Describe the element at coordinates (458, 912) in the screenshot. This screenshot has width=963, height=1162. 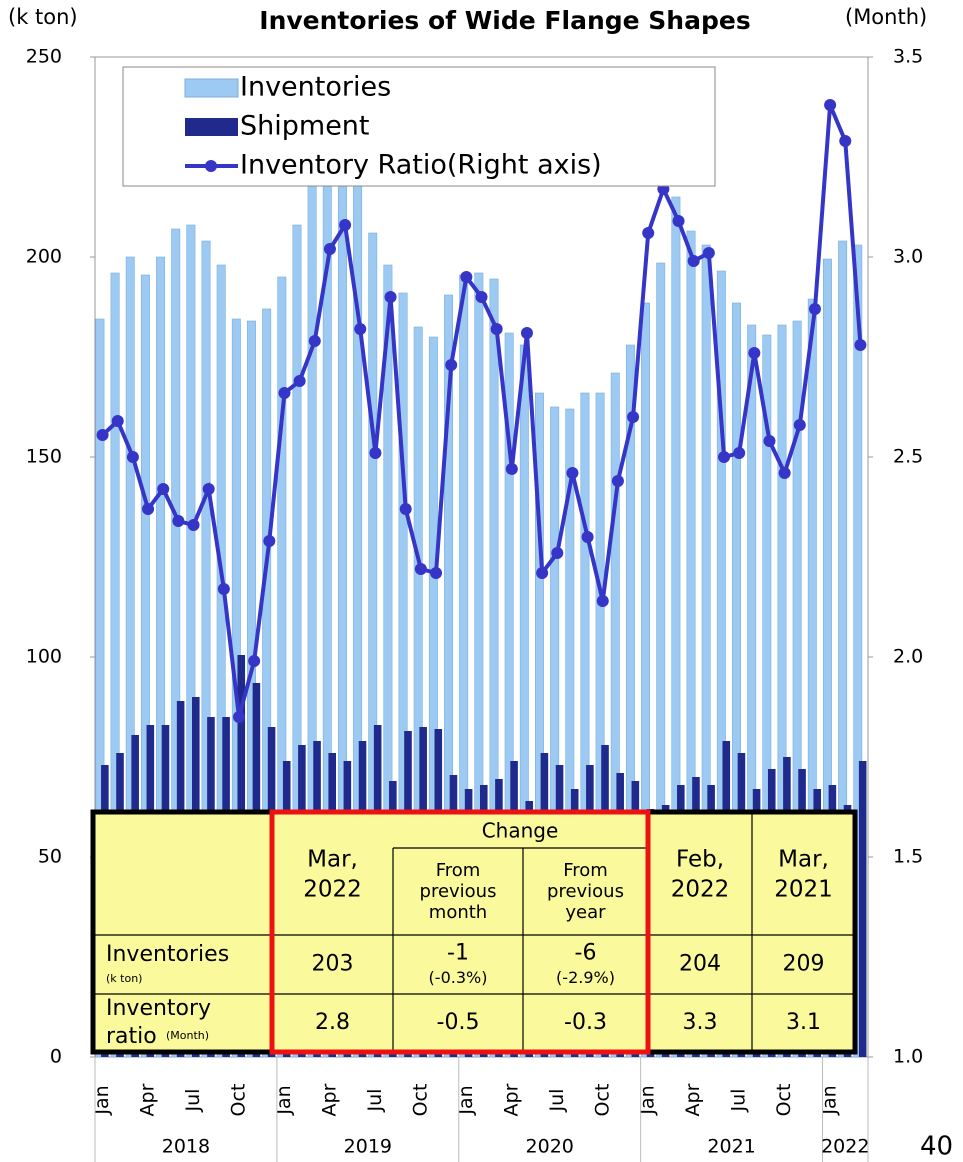
I see `table-header: month` at that location.